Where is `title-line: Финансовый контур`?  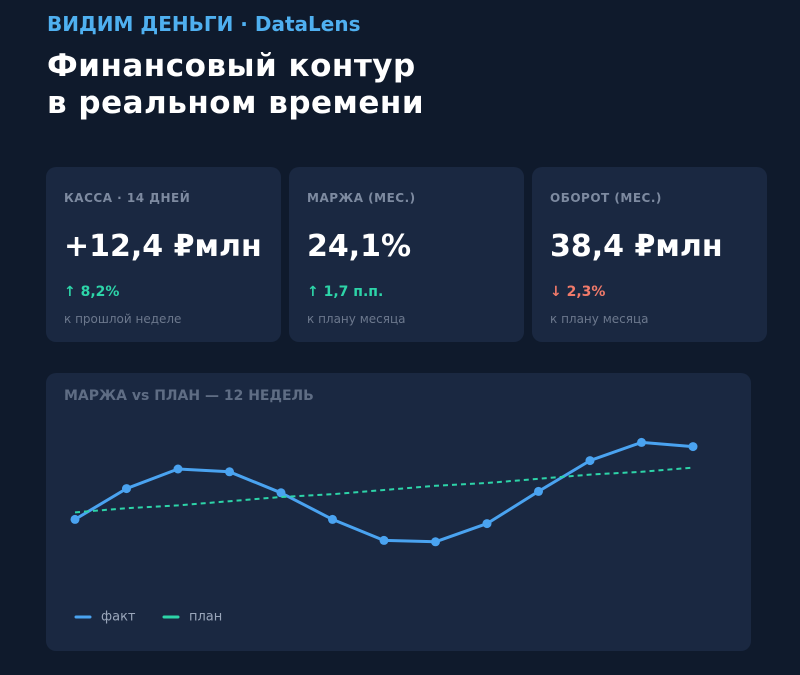
title-line: Финансовый контур is located at coordinates (231, 66).